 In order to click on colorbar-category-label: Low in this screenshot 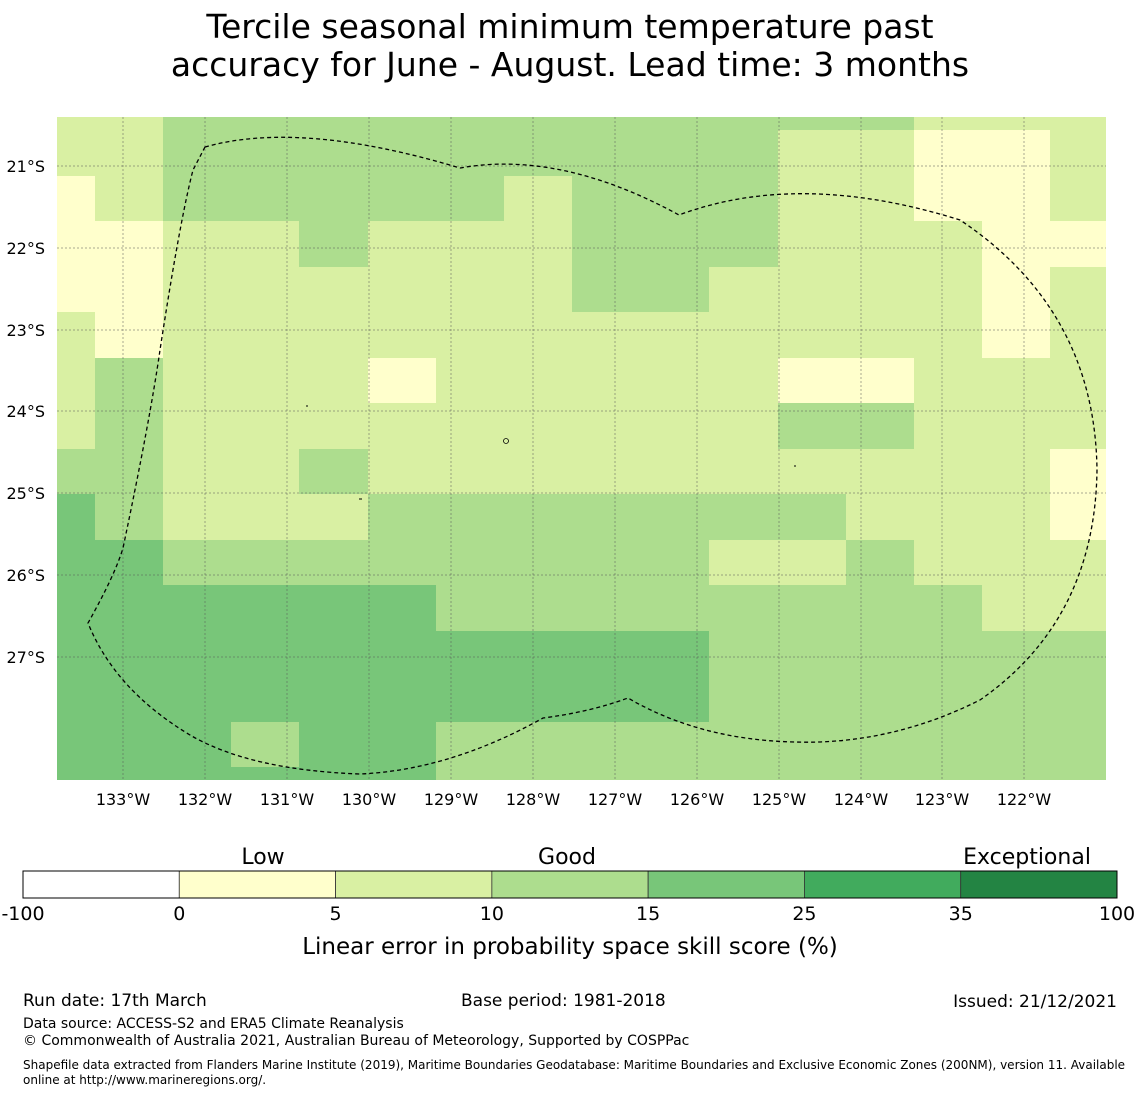, I will do `click(262, 857)`.